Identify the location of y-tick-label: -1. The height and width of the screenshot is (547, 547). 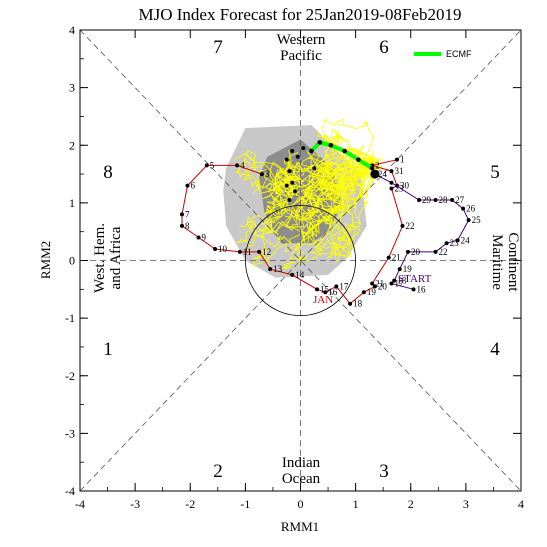
(70, 318).